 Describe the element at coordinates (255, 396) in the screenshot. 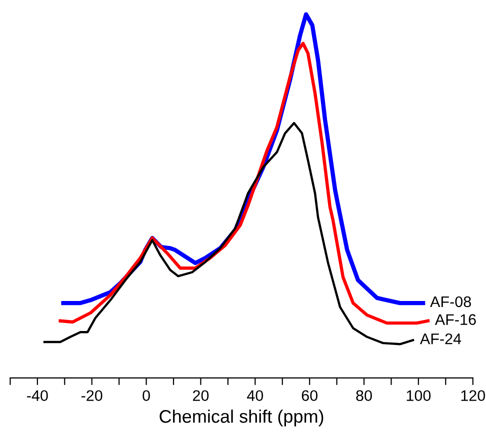

I see `x-tick-label: 40` at that location.